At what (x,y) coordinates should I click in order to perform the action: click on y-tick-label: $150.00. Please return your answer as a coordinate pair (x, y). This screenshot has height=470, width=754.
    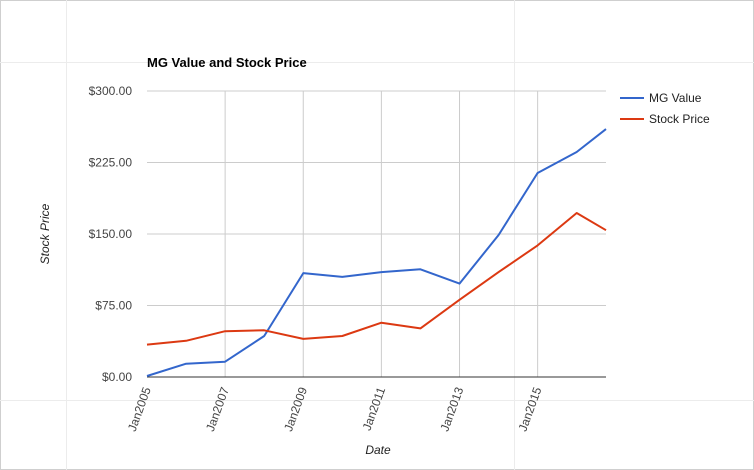
    Looking at the image, I should click on (111, 234).